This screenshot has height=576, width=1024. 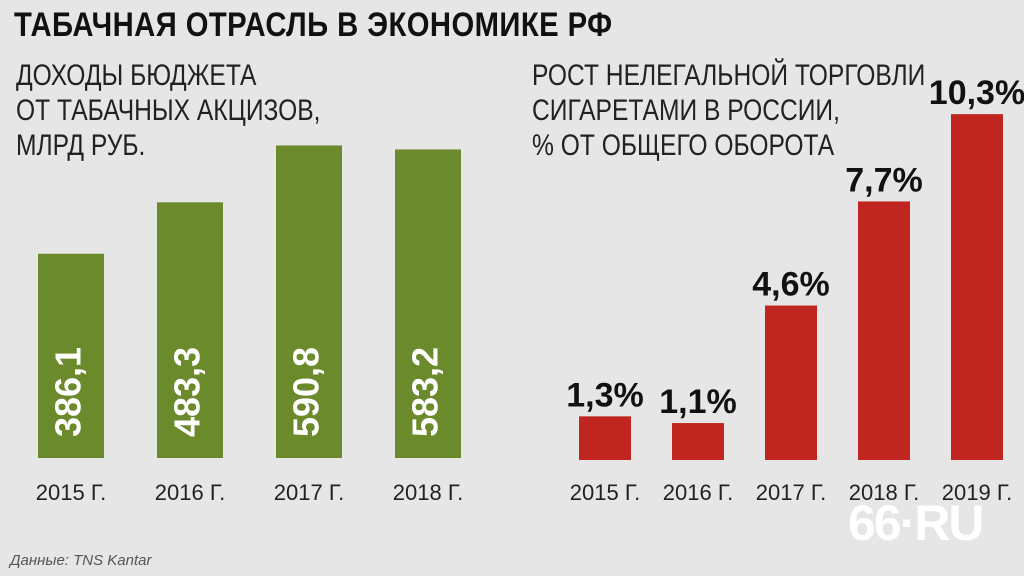 What do you see at coordinates (425, 392) in the screenshot?
I see `bar-value-label-4: 583,2` at bounding box center [425, 392].